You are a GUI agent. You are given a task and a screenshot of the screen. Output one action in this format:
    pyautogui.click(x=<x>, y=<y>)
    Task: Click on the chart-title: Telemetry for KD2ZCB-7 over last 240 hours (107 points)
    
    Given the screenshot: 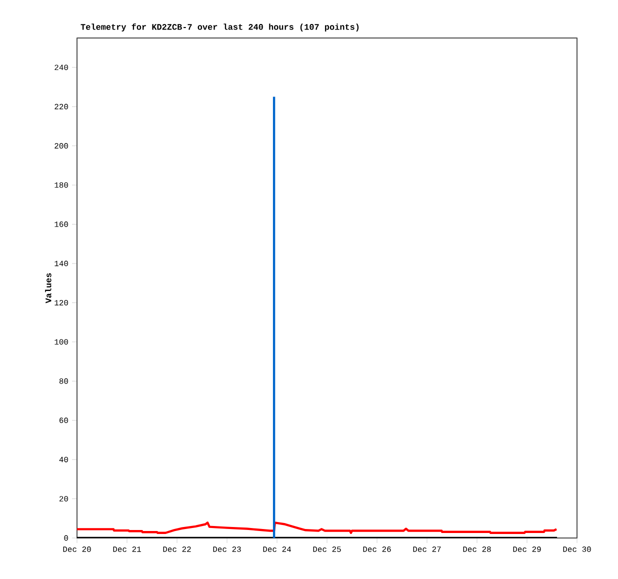 What is the action you would take?
    pyautogui.click(x=219, y=27)
    